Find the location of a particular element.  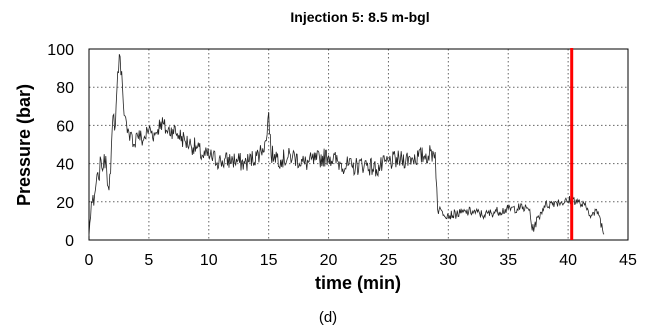

x-tick-label: 20 is located at coordinates (329, 260).